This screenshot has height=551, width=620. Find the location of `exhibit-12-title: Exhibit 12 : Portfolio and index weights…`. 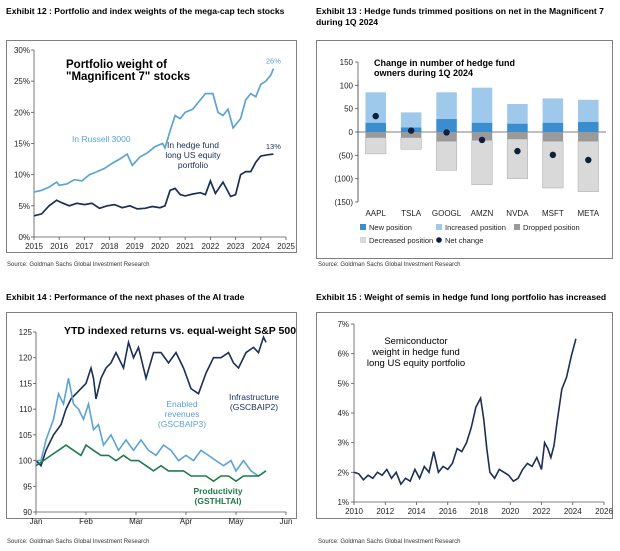

exhibit-12-title: Exhibit 12 : Portfolio and index weights… is located at coordinates (145, 11).